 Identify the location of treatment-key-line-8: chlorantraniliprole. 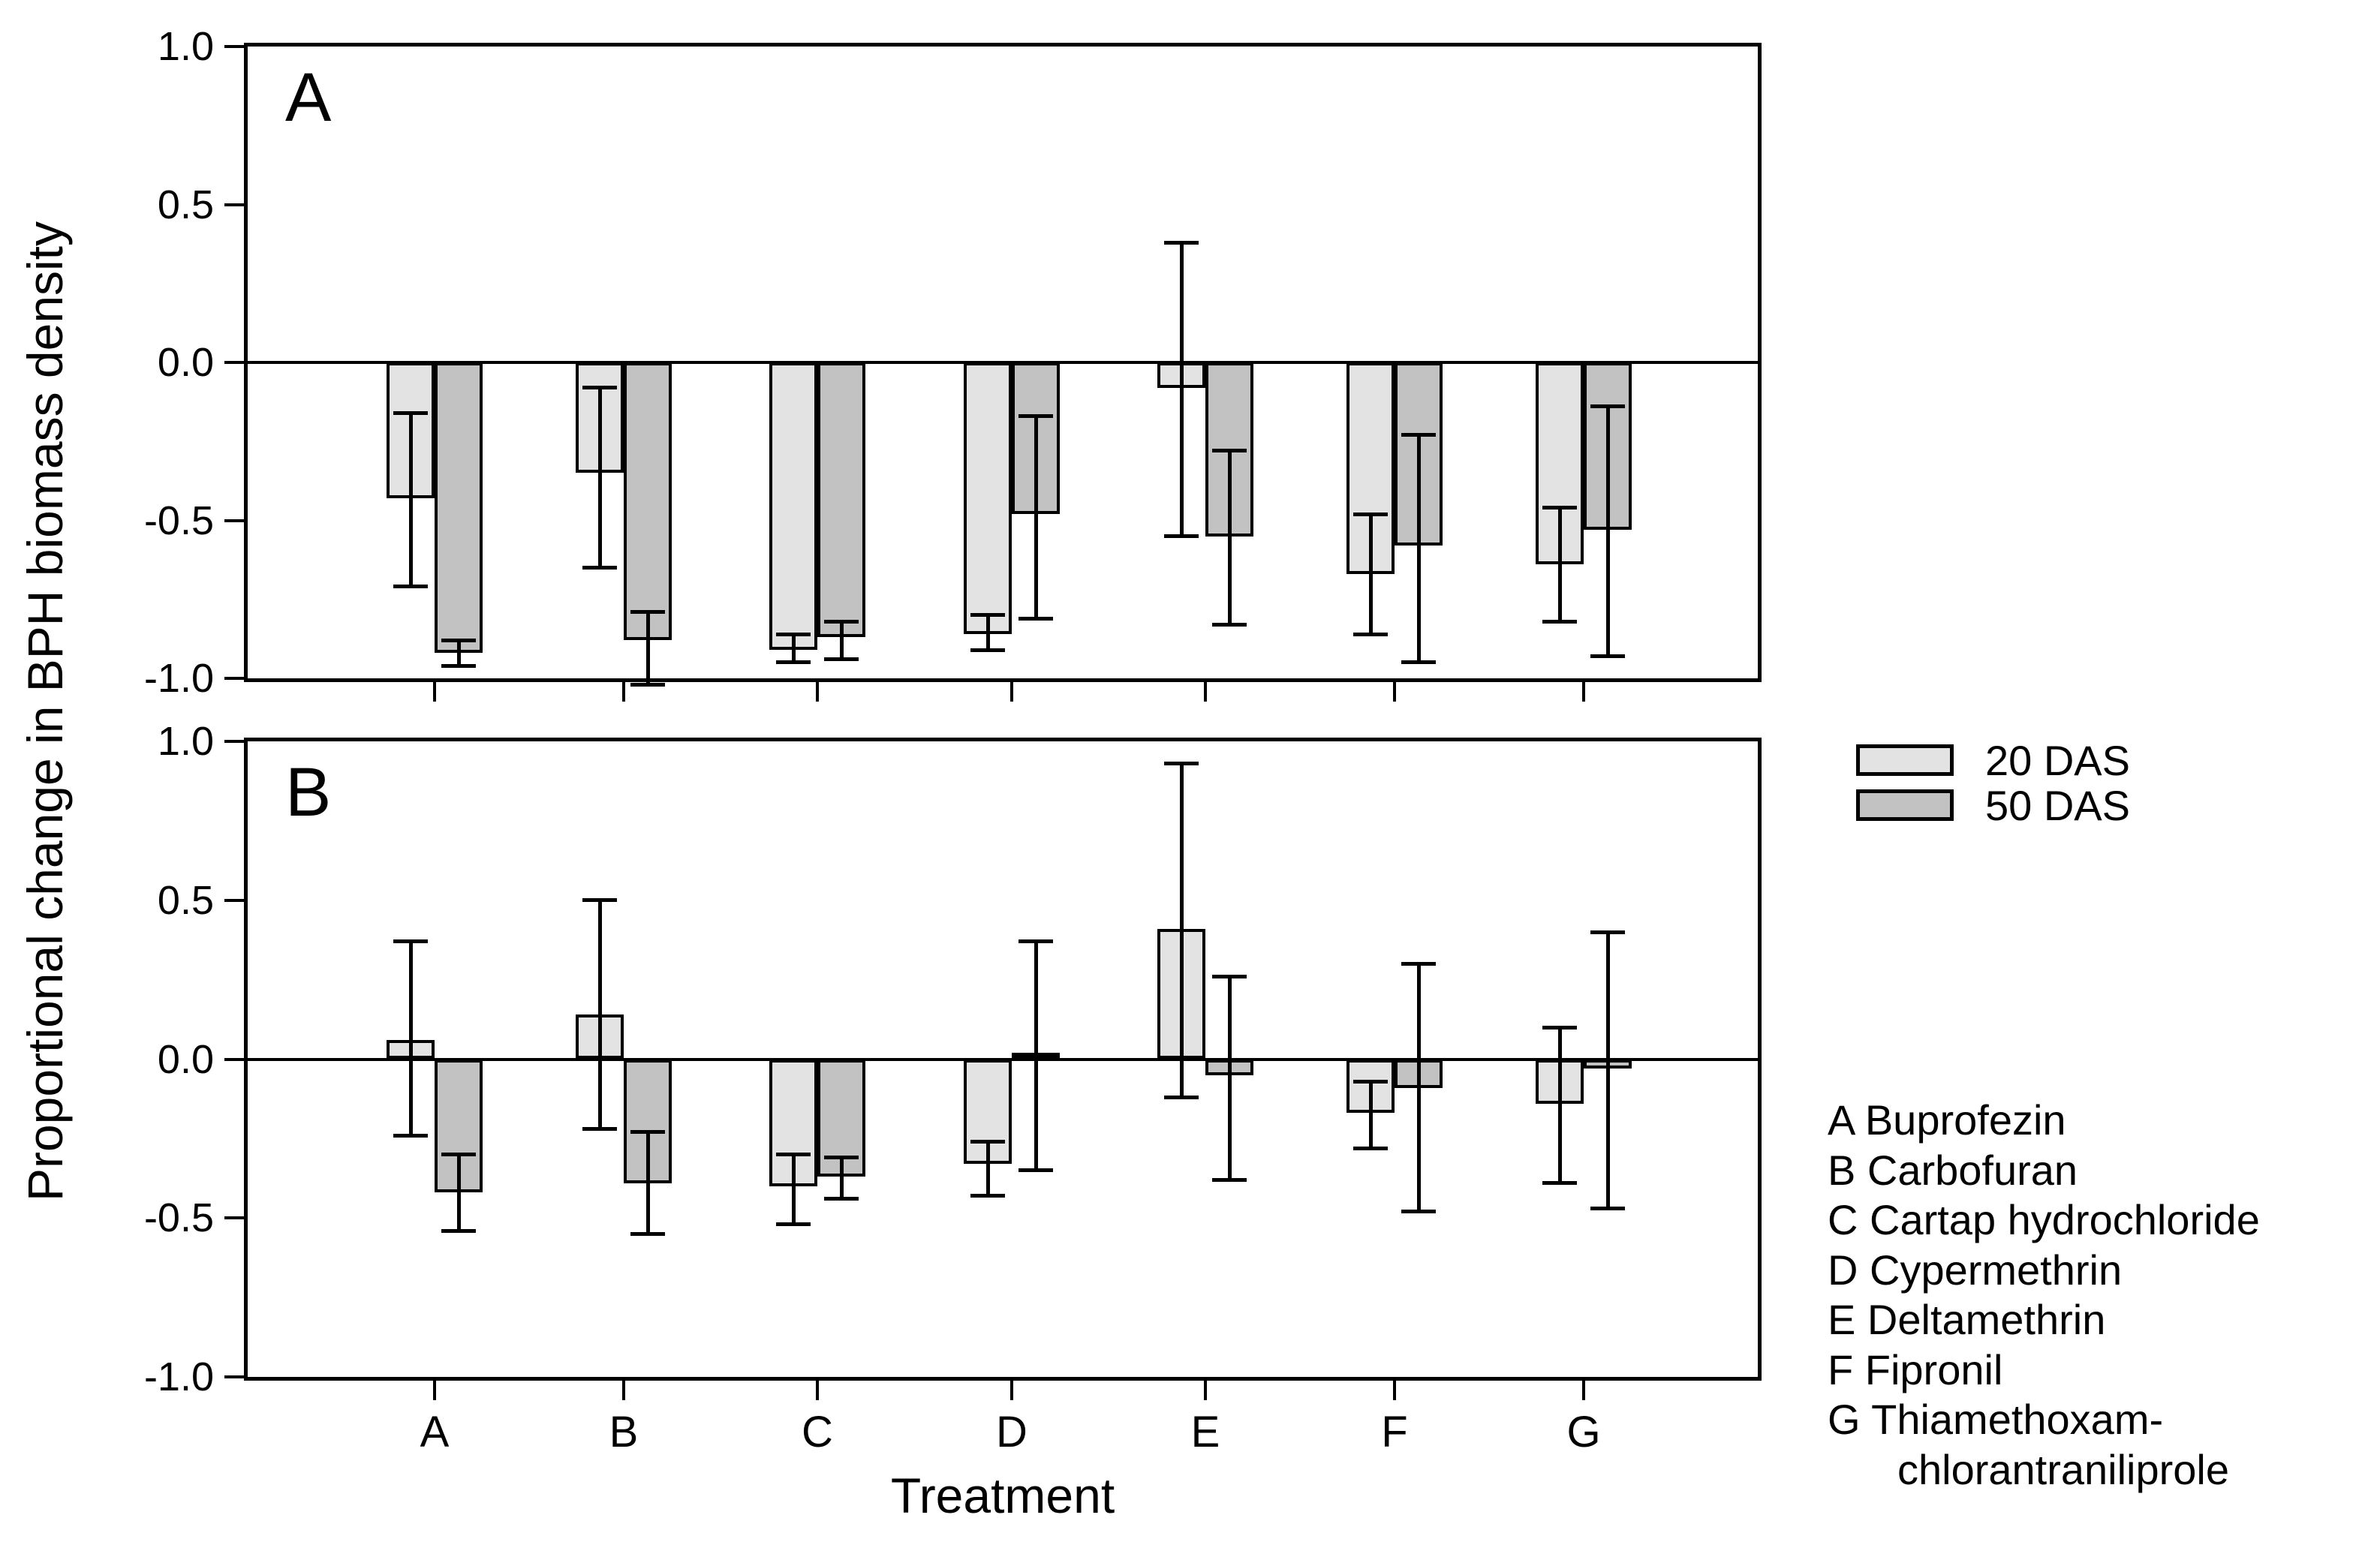
(2063, 1469).